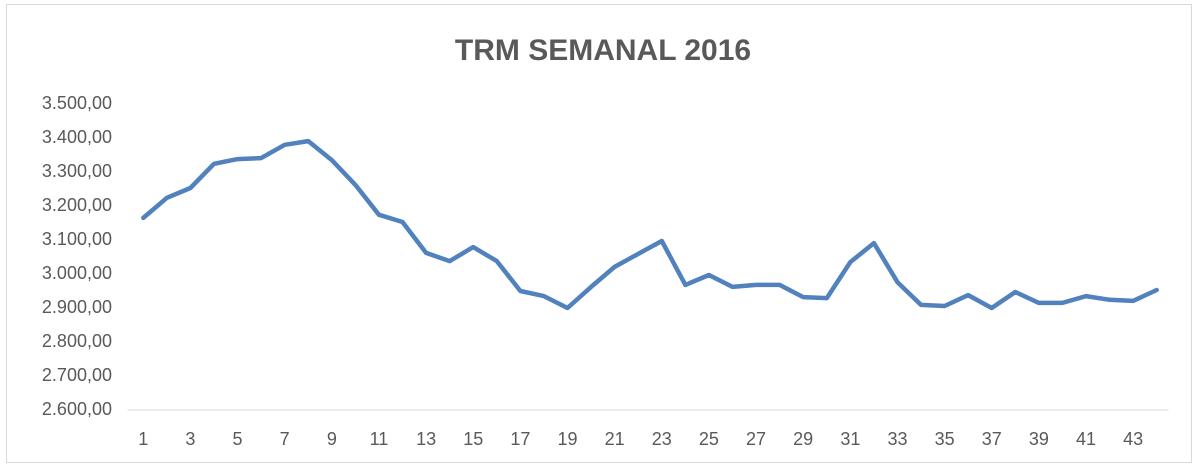 Image resolution: width=1198 pixels, height=466 pixels. I want to click on y-tick-label: 3.200,00, so click(77, 205).